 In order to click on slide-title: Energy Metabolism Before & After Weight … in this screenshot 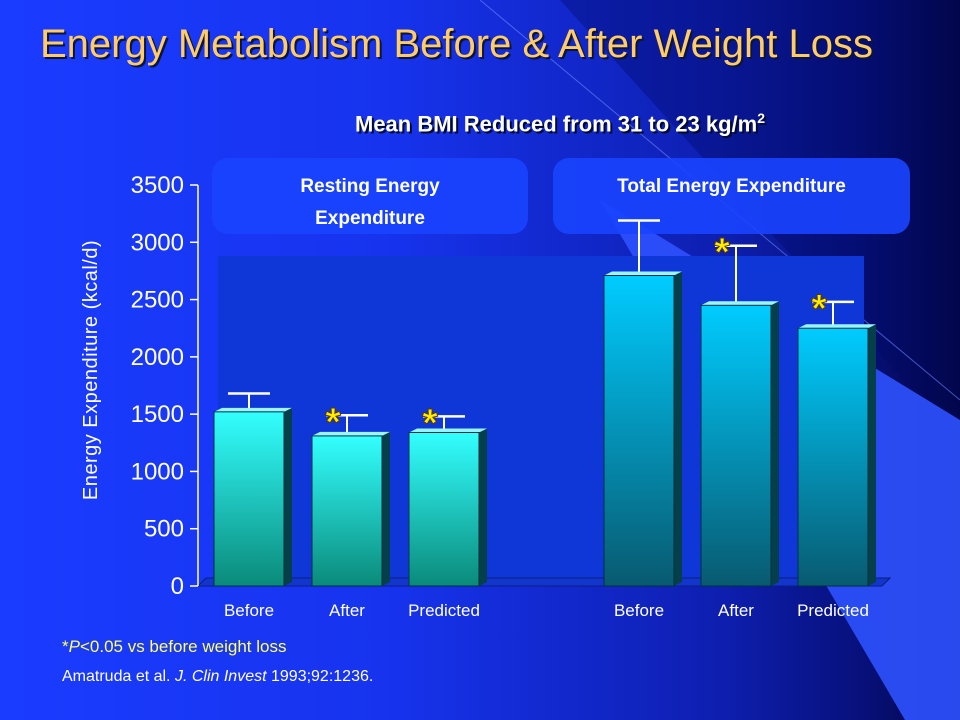, I will do `click(456, 44)`.